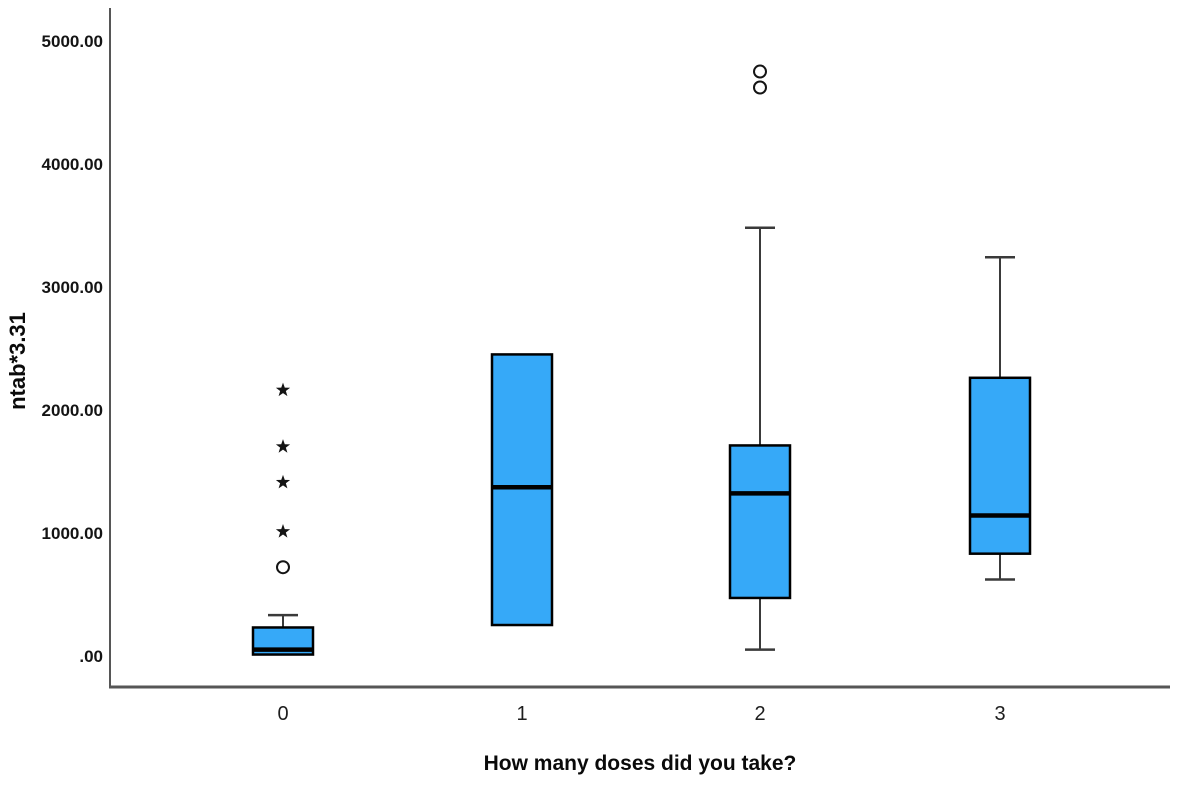 The image size is (1181, 789). Describe the element at coordinates (72, 533) in the screenshot. I see `y-tick-label: 1000.00` at that location.